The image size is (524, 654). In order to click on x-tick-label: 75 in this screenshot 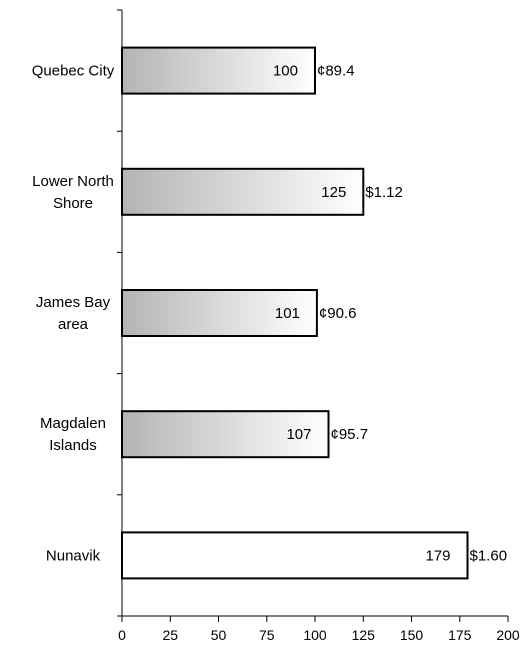, I will do `click(267, 635)`.